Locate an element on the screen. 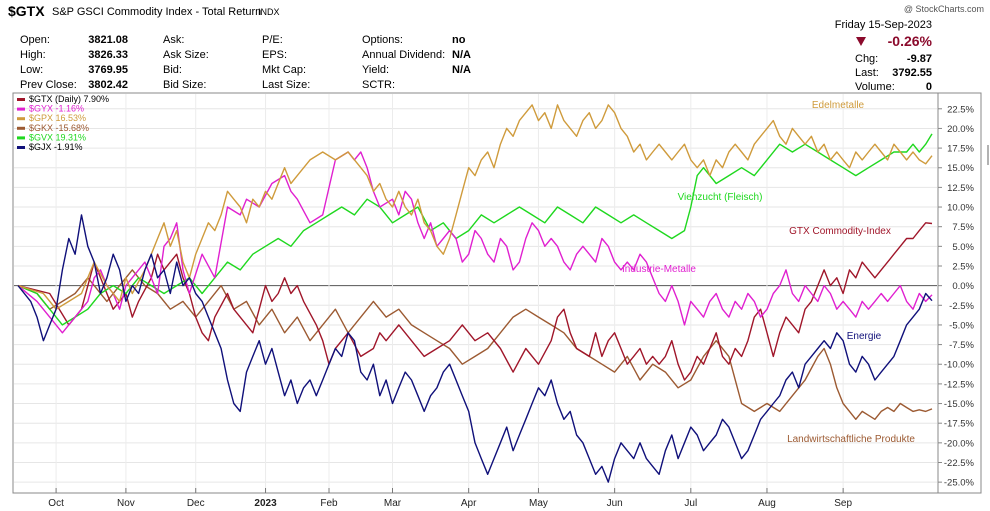 The width and height of the screenshot is (990, 511). volume-value: 0 is located at coordinates (929, 87).